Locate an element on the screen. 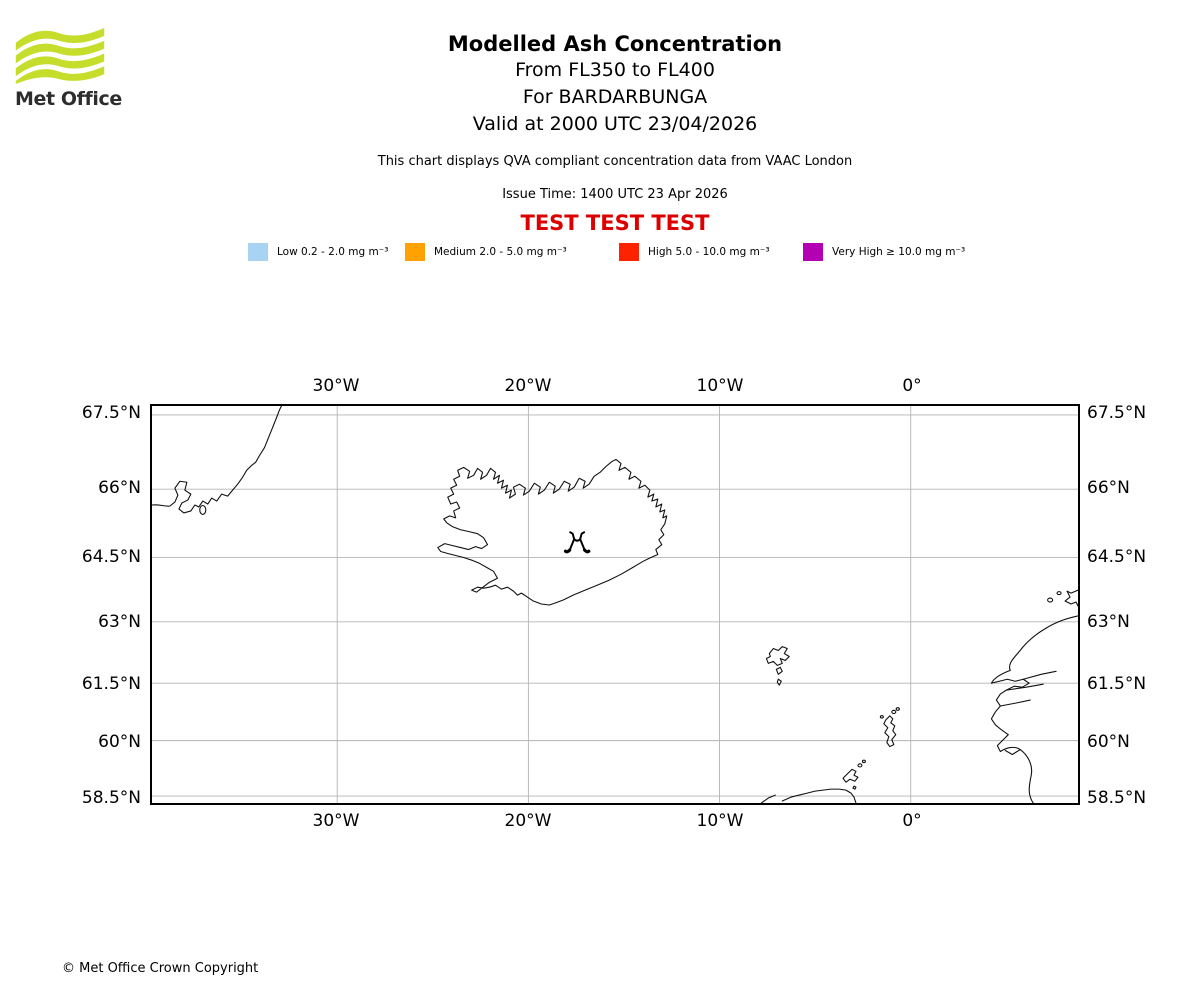  coastline-orkney is located at coordinates (850, 775).